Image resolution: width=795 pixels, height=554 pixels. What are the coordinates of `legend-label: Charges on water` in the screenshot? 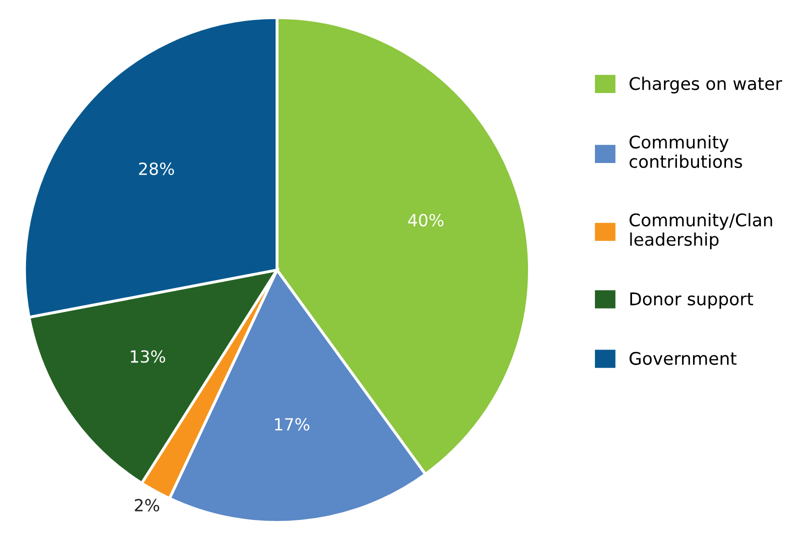 It's located at (706, 85).